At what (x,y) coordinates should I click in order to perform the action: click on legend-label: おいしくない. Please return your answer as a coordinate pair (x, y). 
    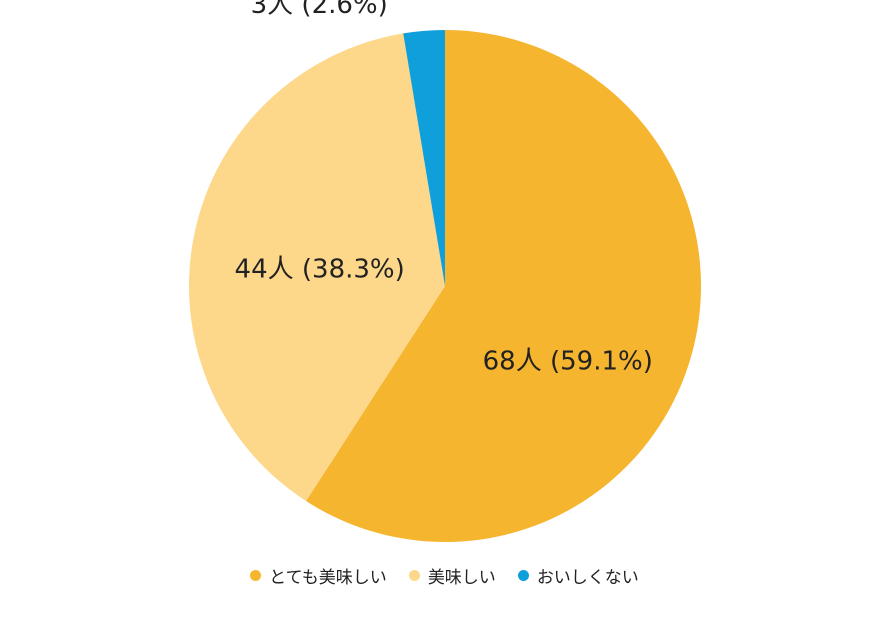
    Looking at the image, I should click on (587, 578).